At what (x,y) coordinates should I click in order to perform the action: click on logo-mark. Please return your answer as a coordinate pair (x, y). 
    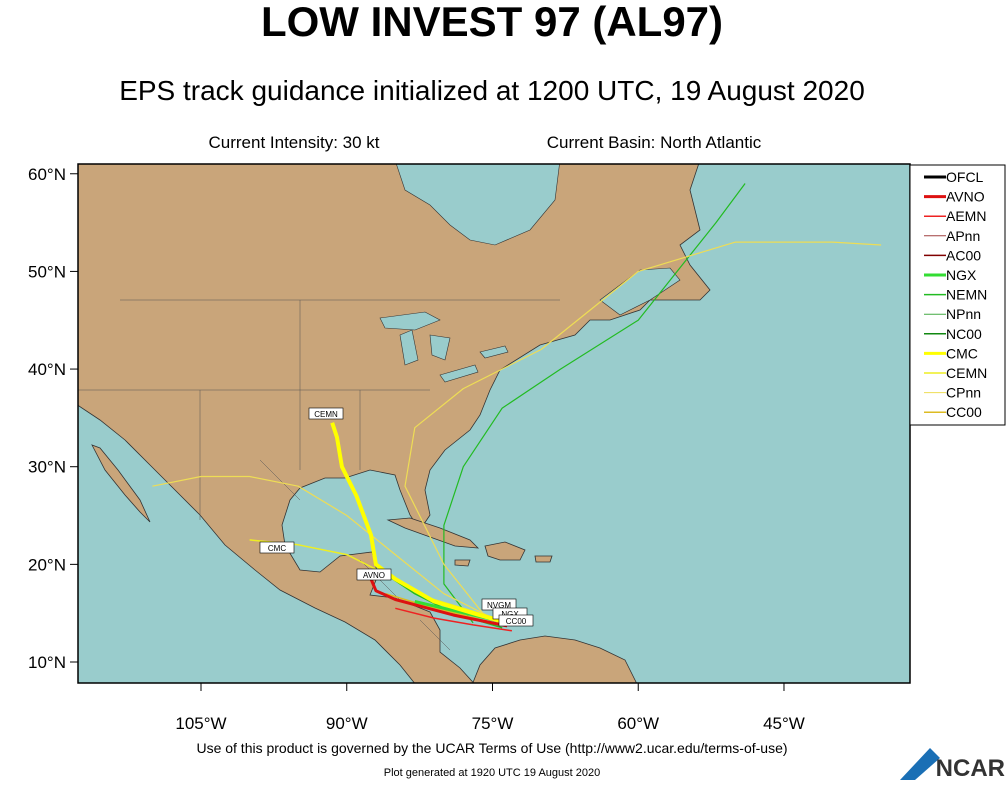
    Looking at the image, I should click on (920, 764).